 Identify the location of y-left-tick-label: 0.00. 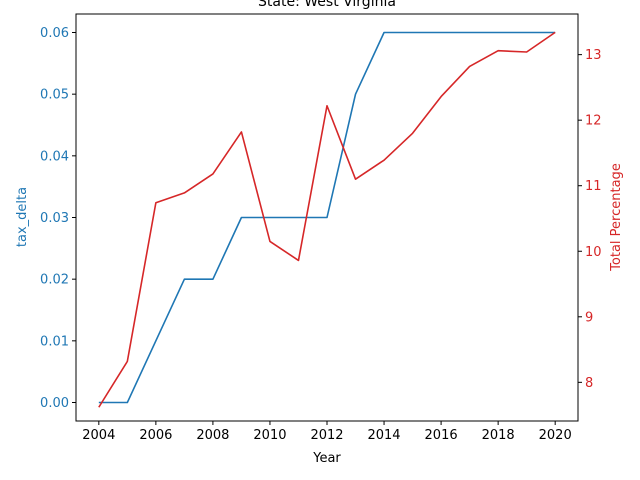
(54, 403).